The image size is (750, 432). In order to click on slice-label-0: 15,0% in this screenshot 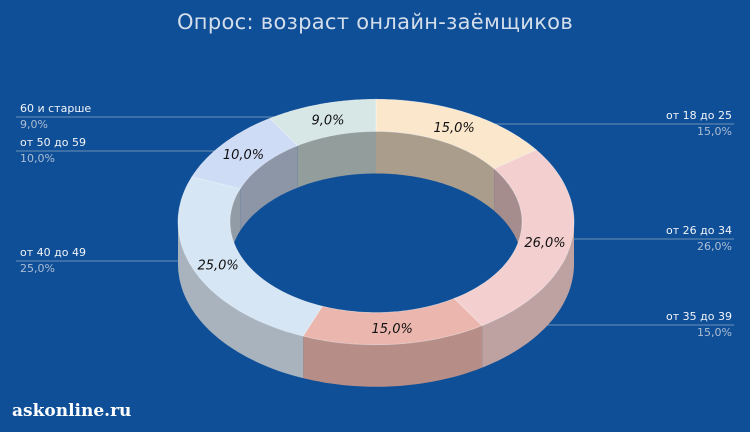, I will do `click(453, 128)`.